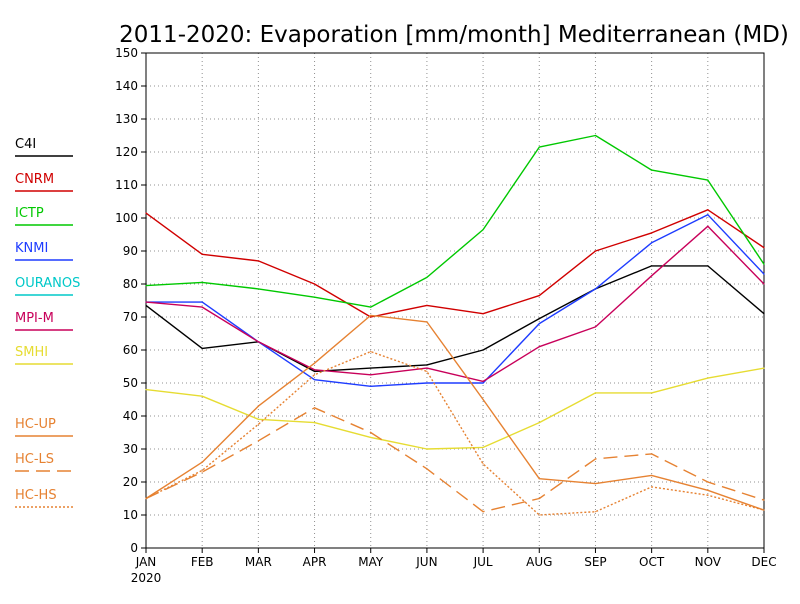 This screenshot has height=604, width=800. What do you see at coordinates (130, 251) in the screenshot?
I see `y-tick-label: 90` at bounding box center [130, 251].